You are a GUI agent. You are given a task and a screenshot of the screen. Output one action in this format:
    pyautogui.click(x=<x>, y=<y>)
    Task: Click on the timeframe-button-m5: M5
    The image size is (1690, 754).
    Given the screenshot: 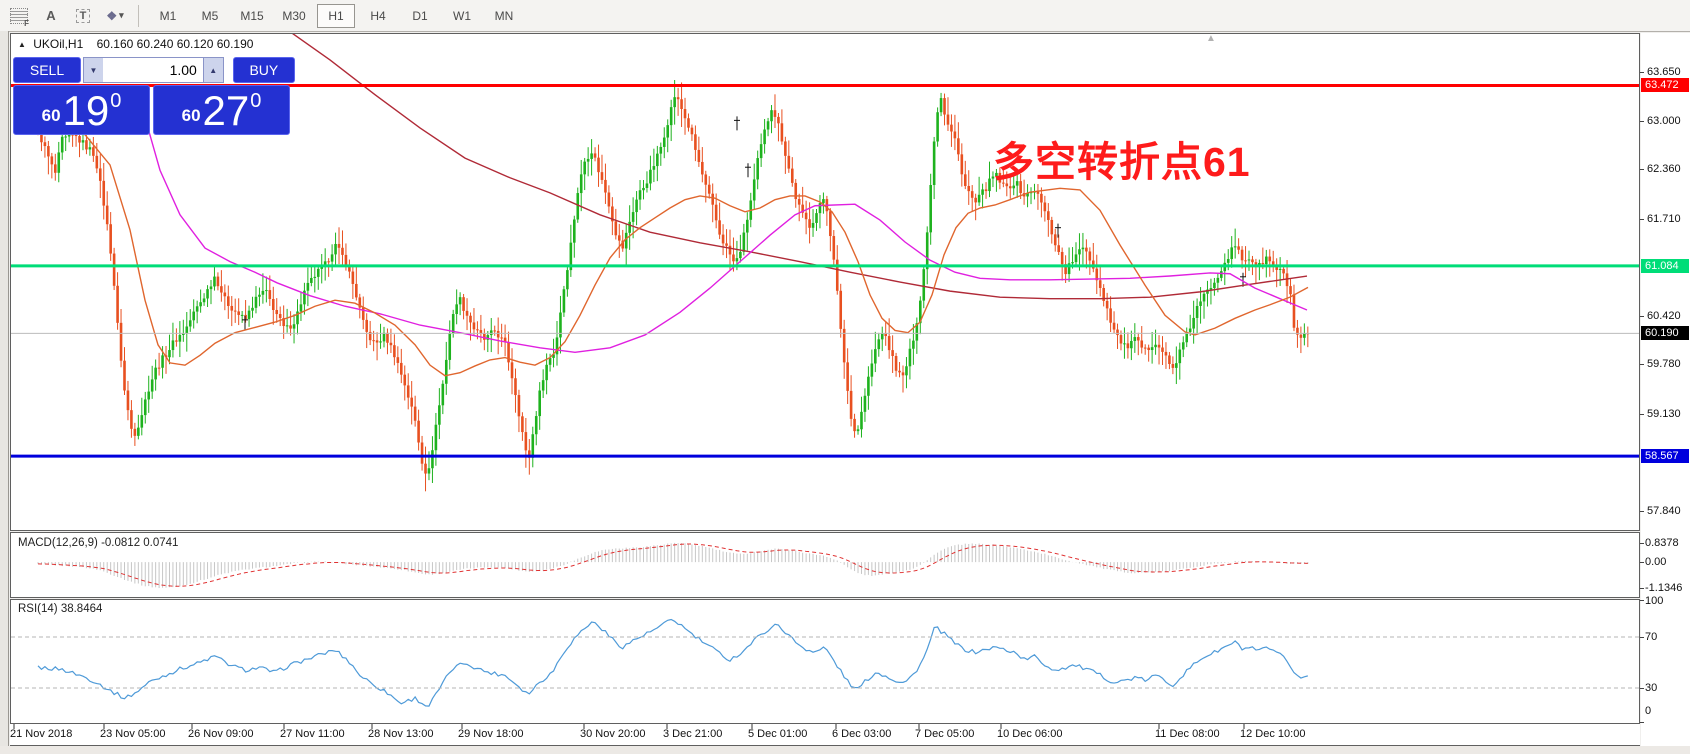 What is the action you would take?
    pyautogui.click(x=210, y=15)
    